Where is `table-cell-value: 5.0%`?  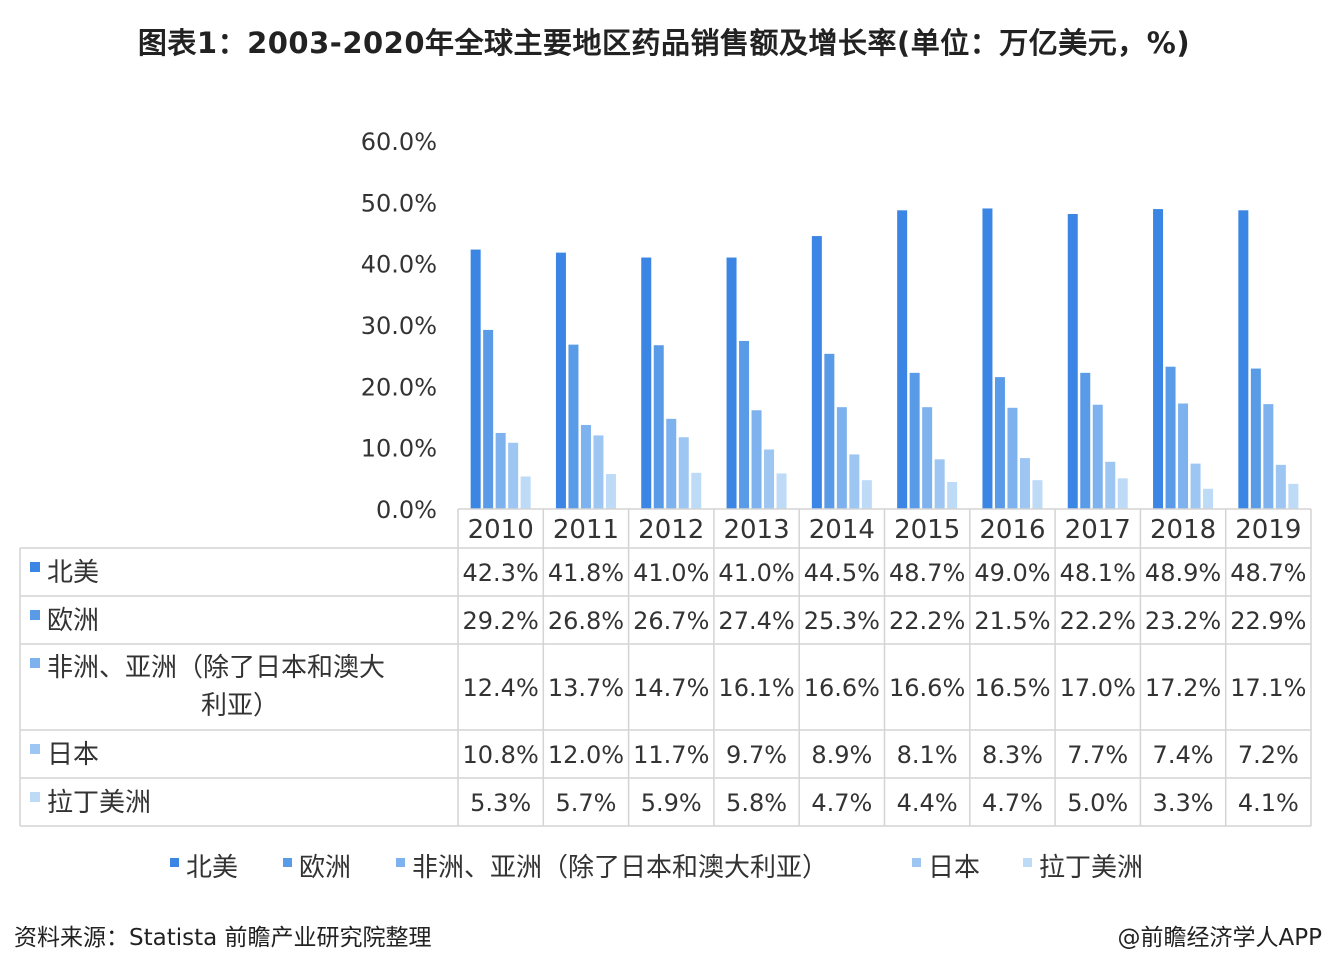 table-cell-value: 5.0% is located at coordinates (1097, 803).